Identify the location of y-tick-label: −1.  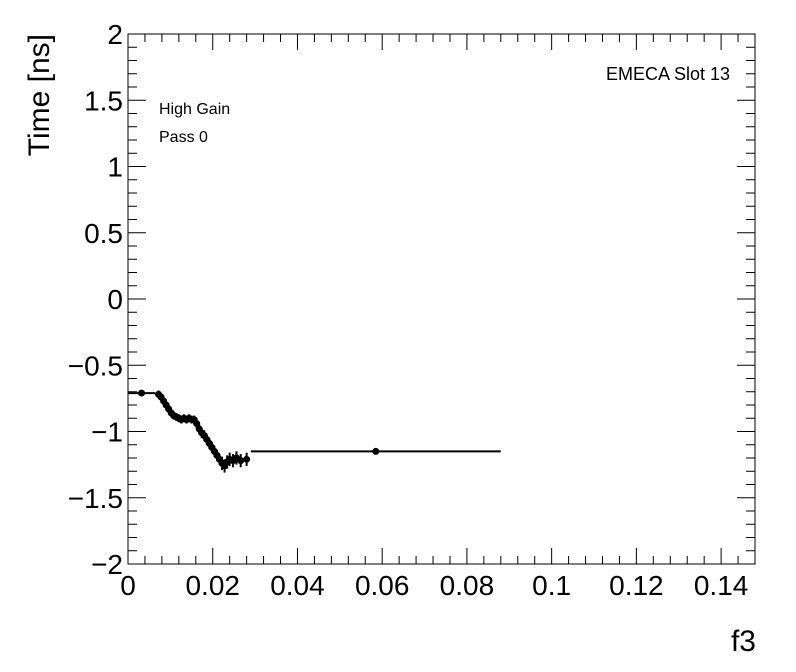
(107, 432).